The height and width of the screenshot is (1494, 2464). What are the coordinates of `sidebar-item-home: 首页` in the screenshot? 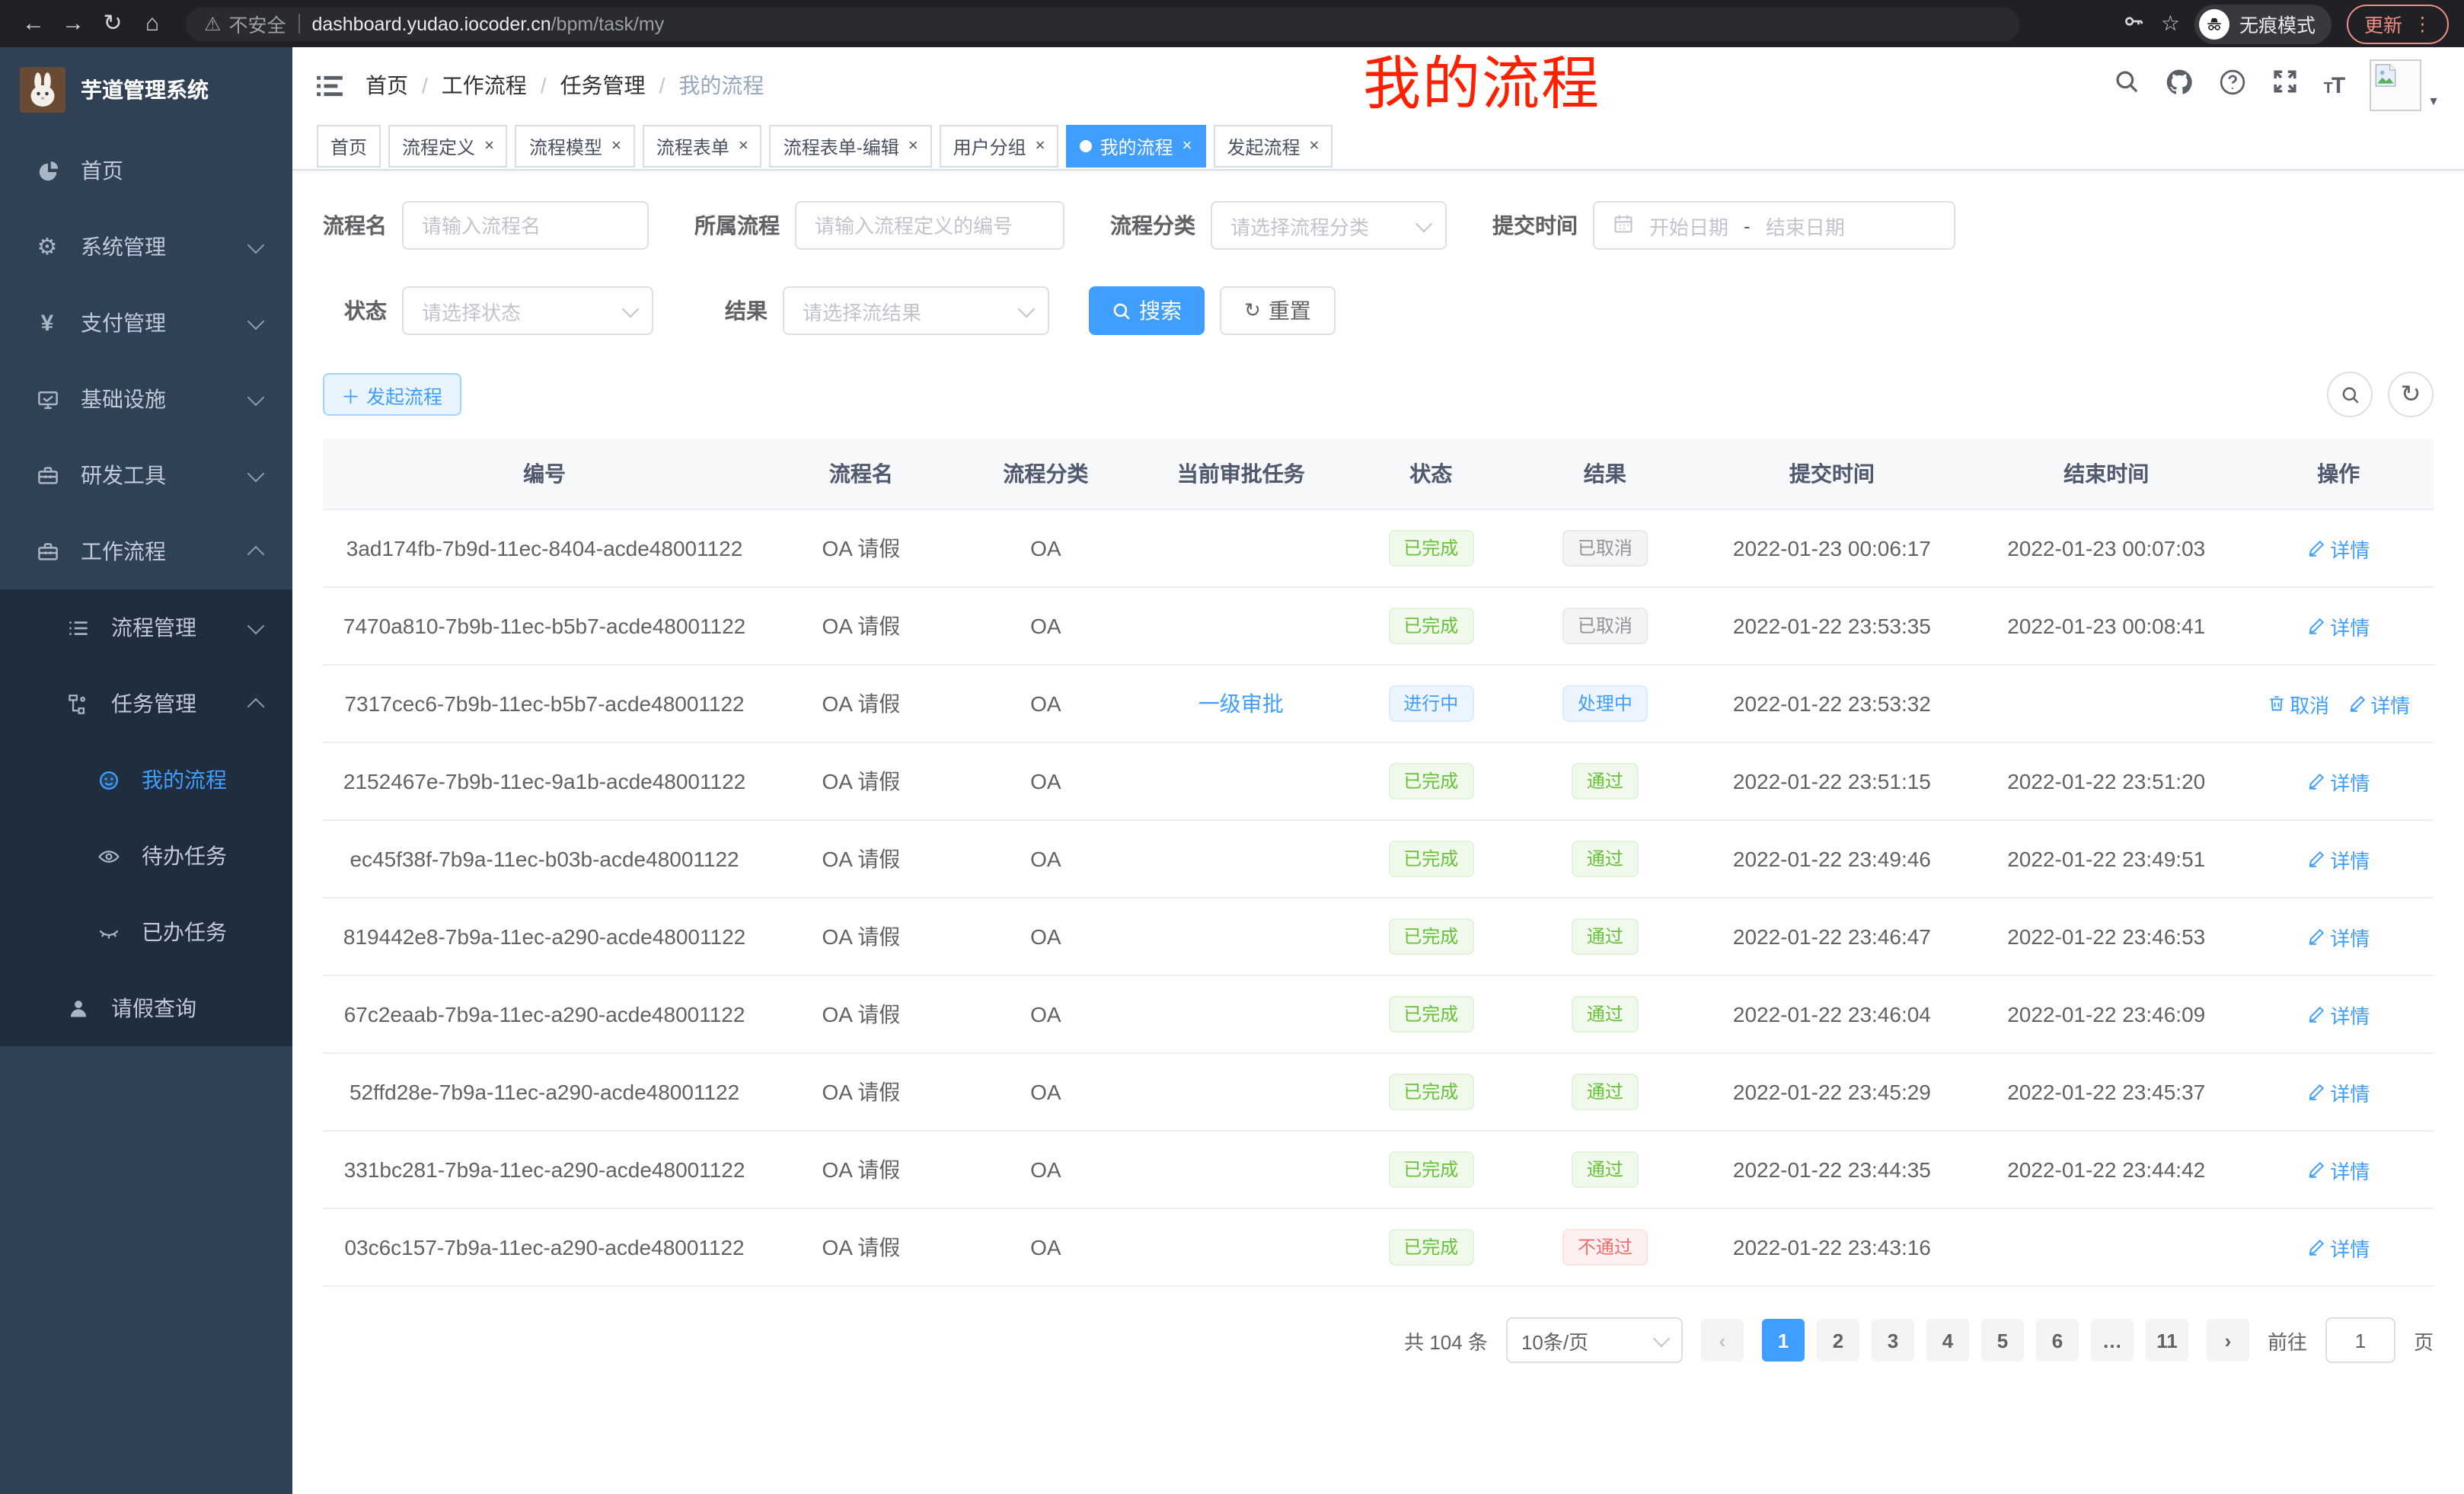 It's located at (146, 170).